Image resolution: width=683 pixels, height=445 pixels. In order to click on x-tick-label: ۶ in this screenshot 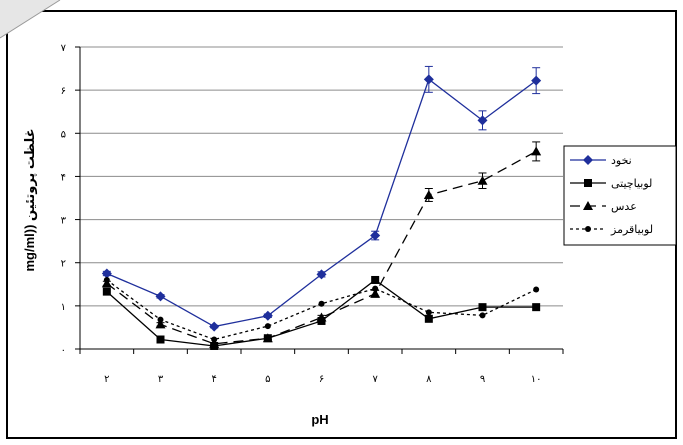, I will do `click(321, 379)`.